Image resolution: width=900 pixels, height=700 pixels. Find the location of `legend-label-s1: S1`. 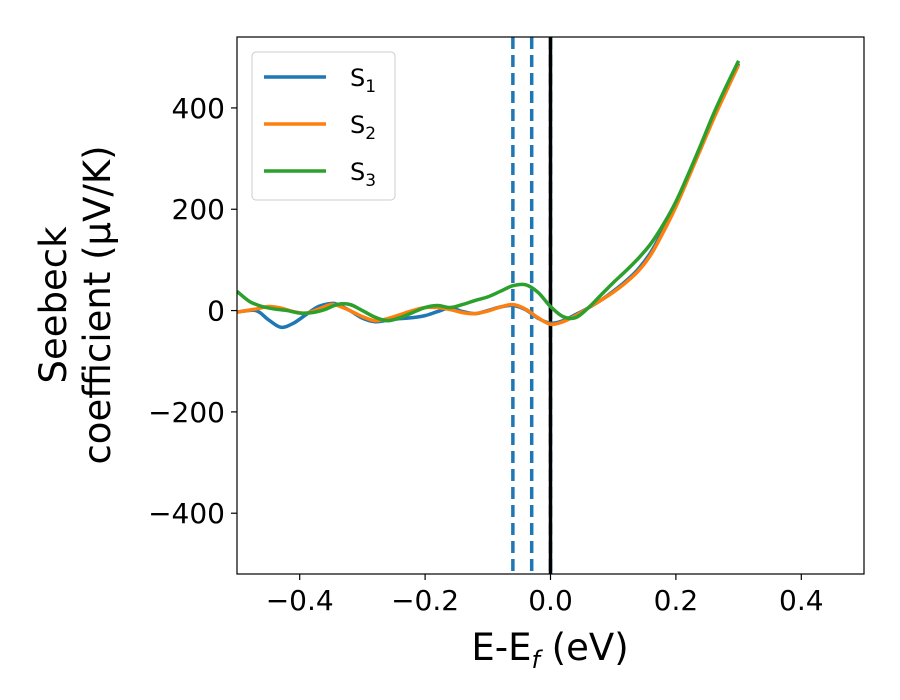

legend-label-s1: S1 is located at coordinates (363, 80).